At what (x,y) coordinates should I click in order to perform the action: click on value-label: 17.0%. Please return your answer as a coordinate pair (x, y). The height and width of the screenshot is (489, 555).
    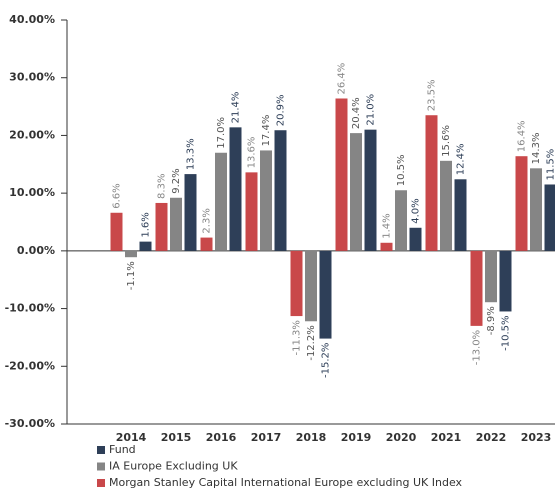
    Looking at the image, I should click on (221, 133).